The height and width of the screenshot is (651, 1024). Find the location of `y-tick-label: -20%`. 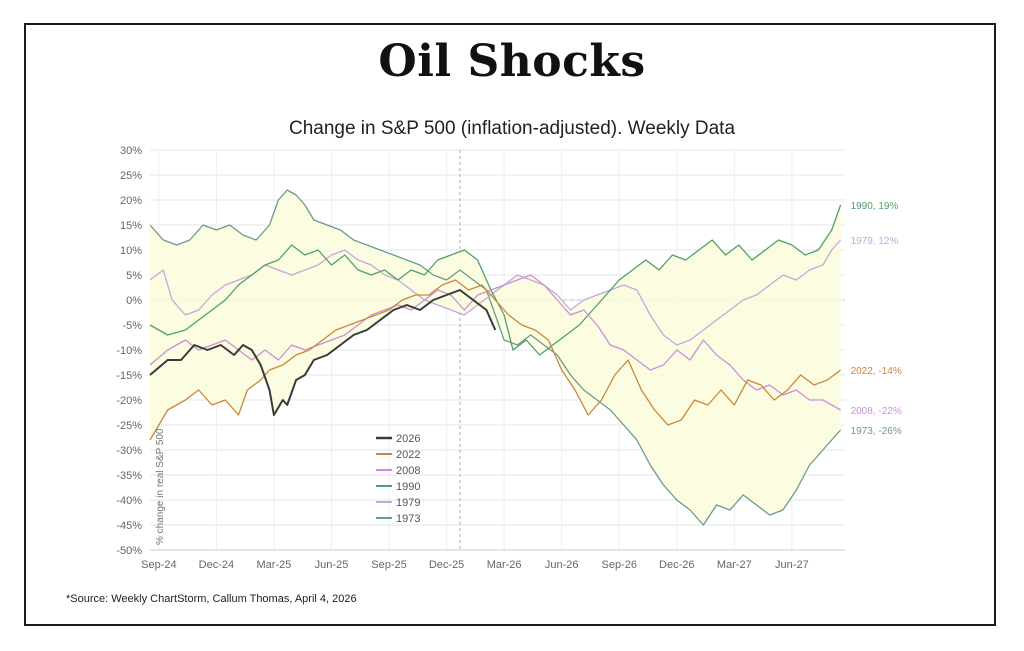

y-tick-label: -20% is located at coordinates (129, 401).